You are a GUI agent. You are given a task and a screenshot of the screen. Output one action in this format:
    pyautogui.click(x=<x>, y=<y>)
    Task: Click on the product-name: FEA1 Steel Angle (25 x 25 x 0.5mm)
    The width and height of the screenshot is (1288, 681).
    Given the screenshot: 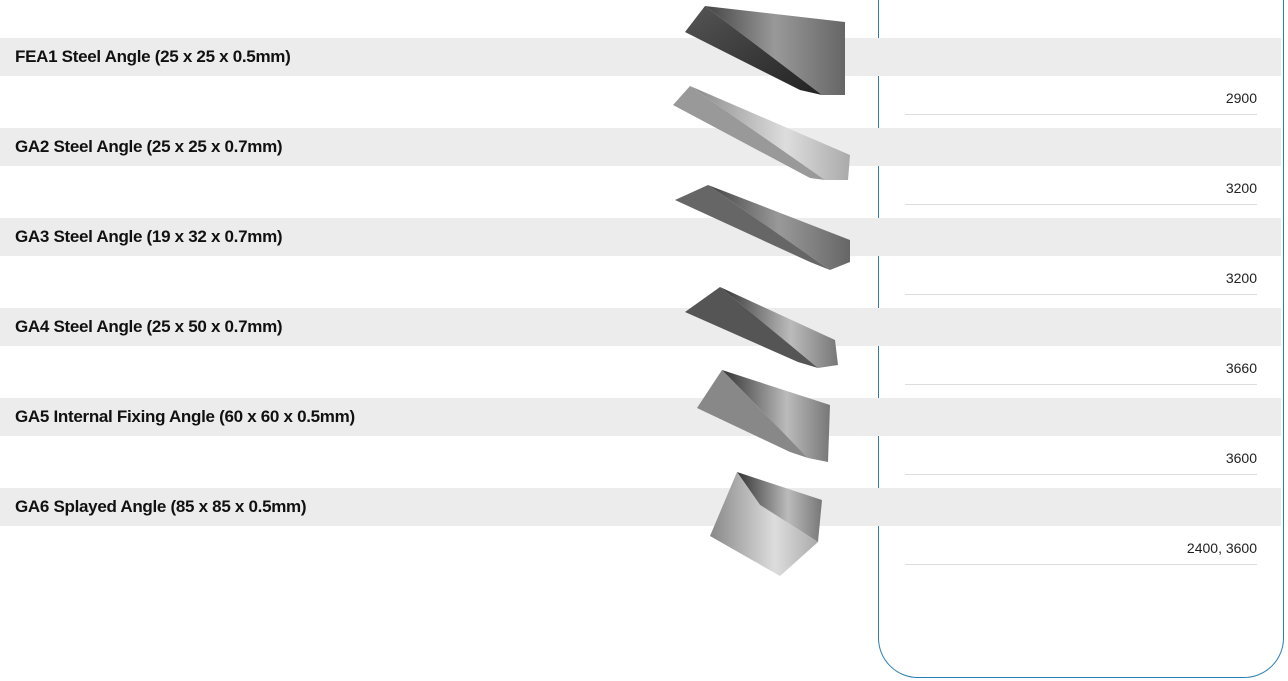 What is the action you would take?
    pyautogui.click(x=153, y=56)
    